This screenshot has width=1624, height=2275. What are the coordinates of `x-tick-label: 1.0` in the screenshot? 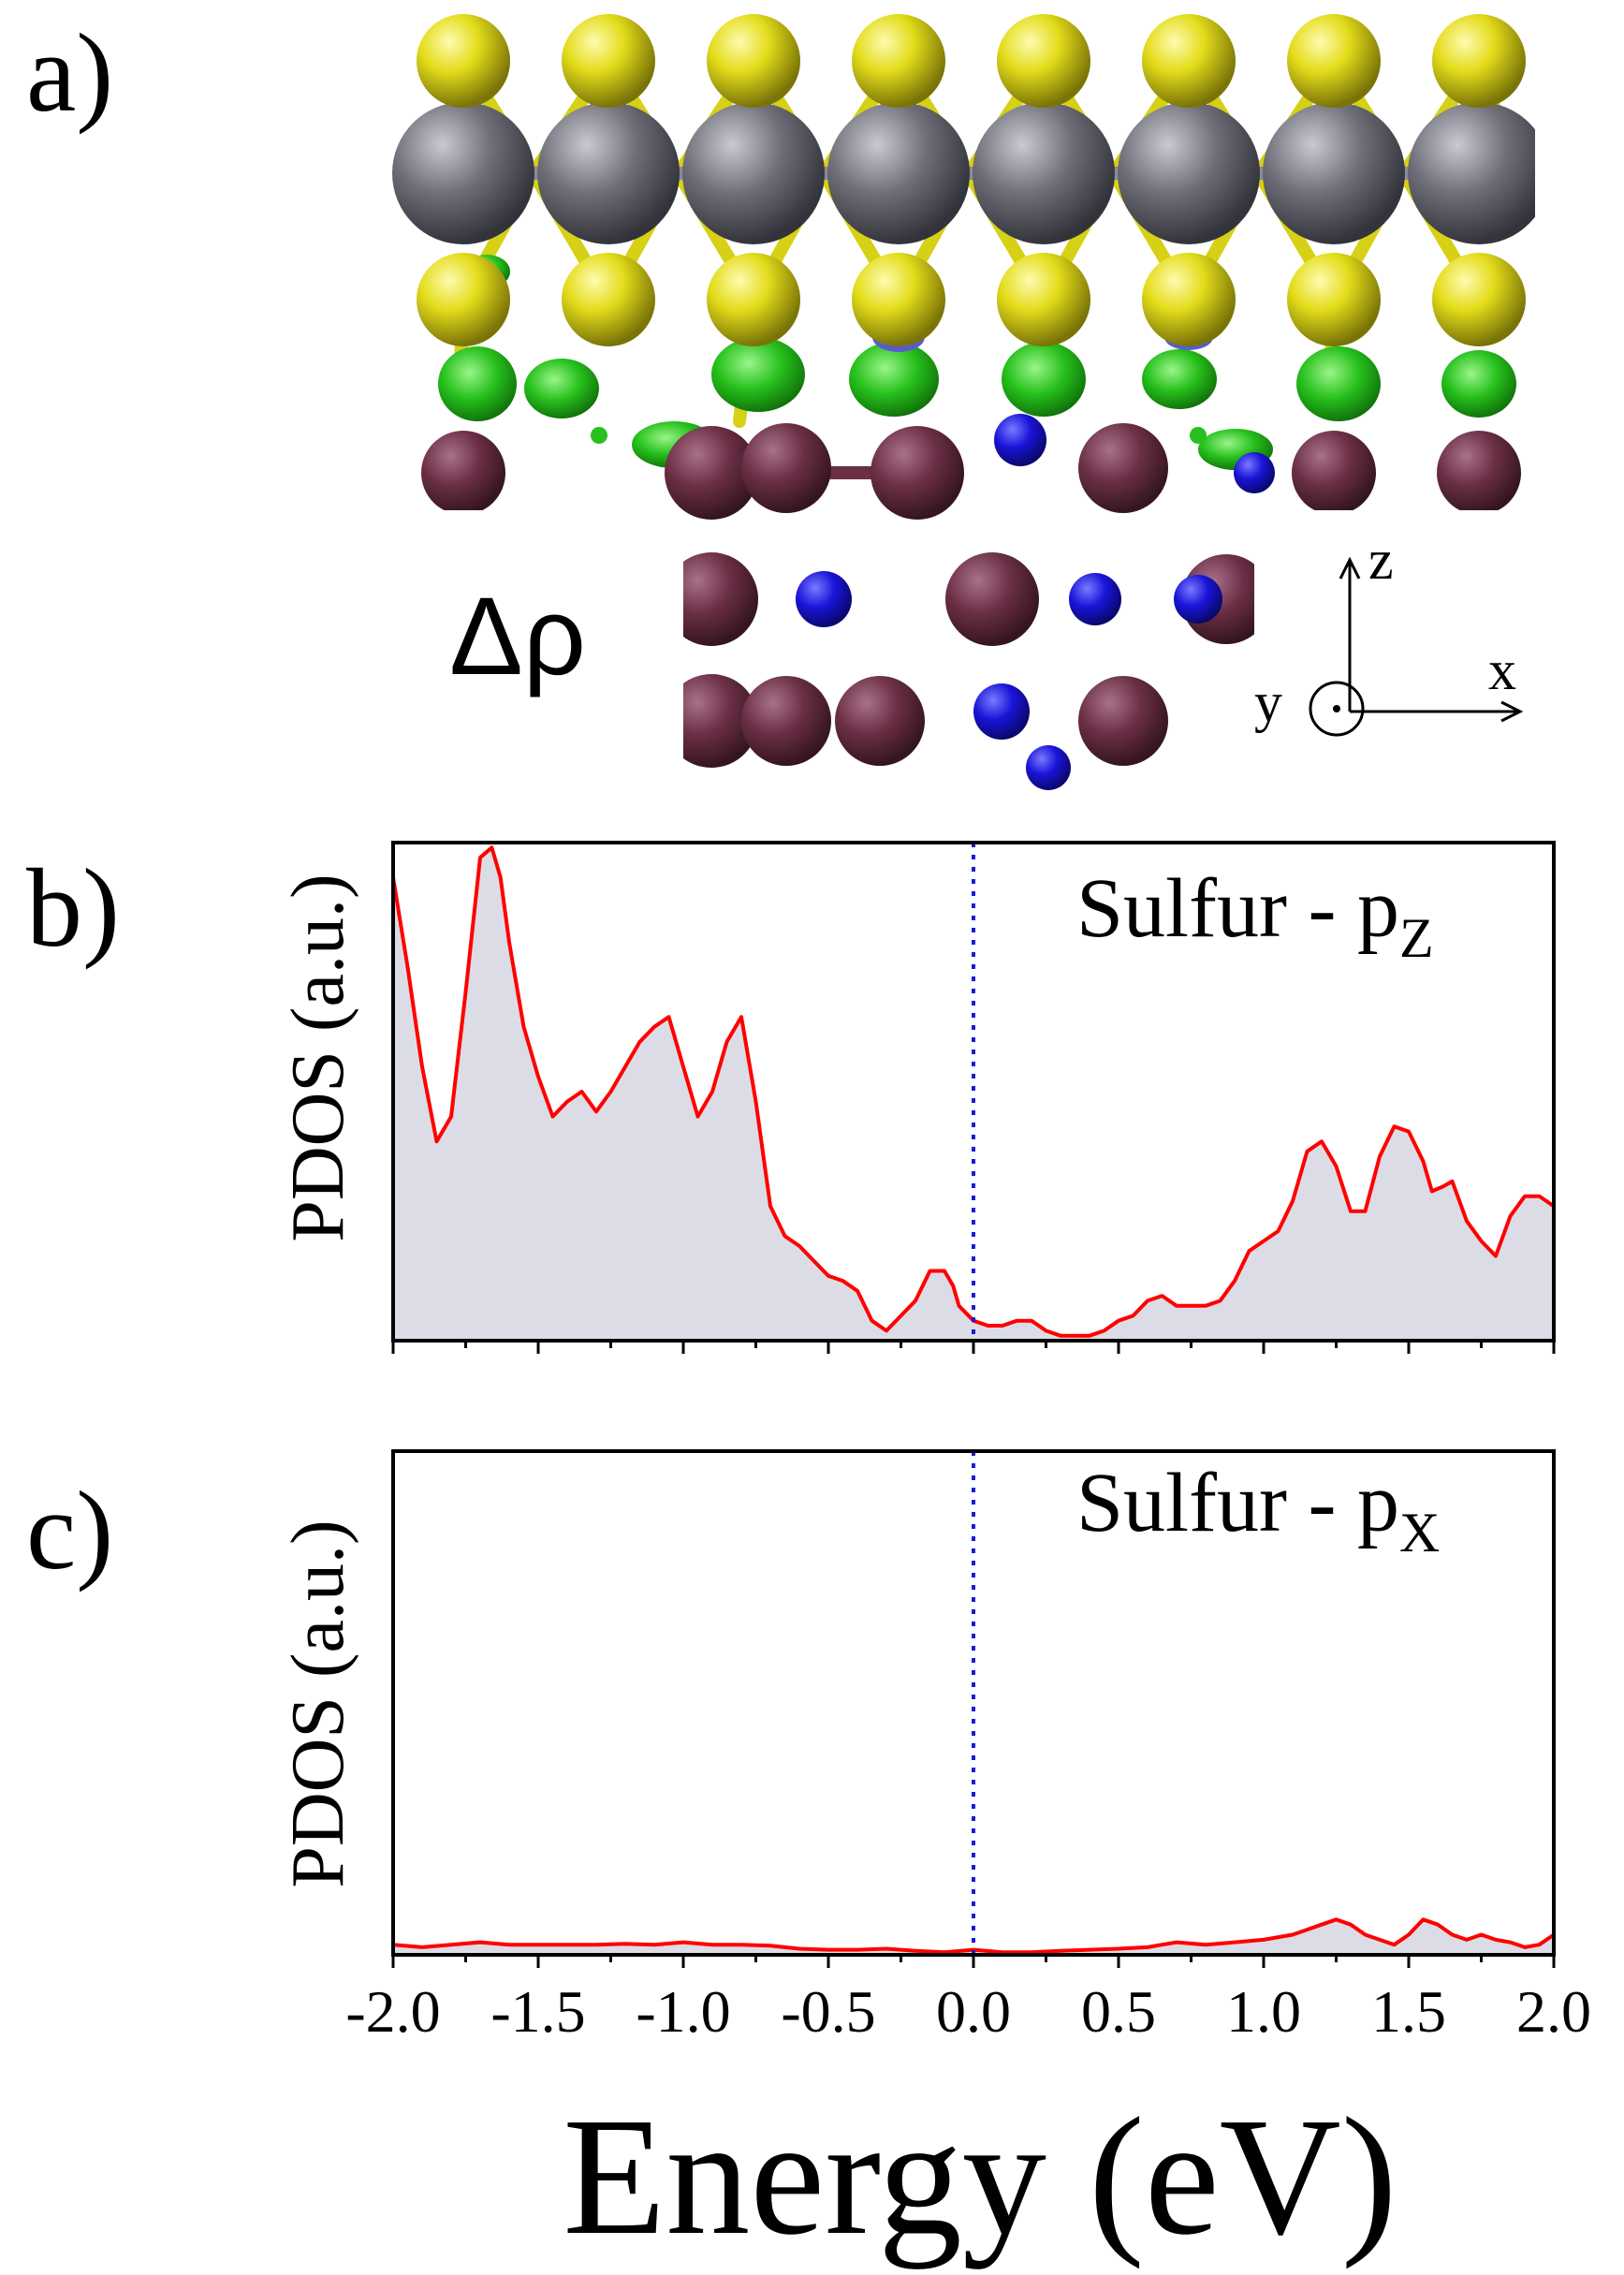 It's located at (1263, 2011).